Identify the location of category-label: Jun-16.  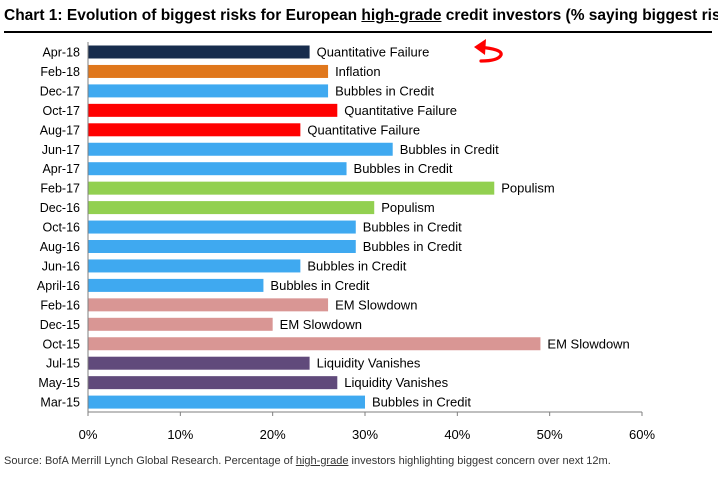
(61, 266).